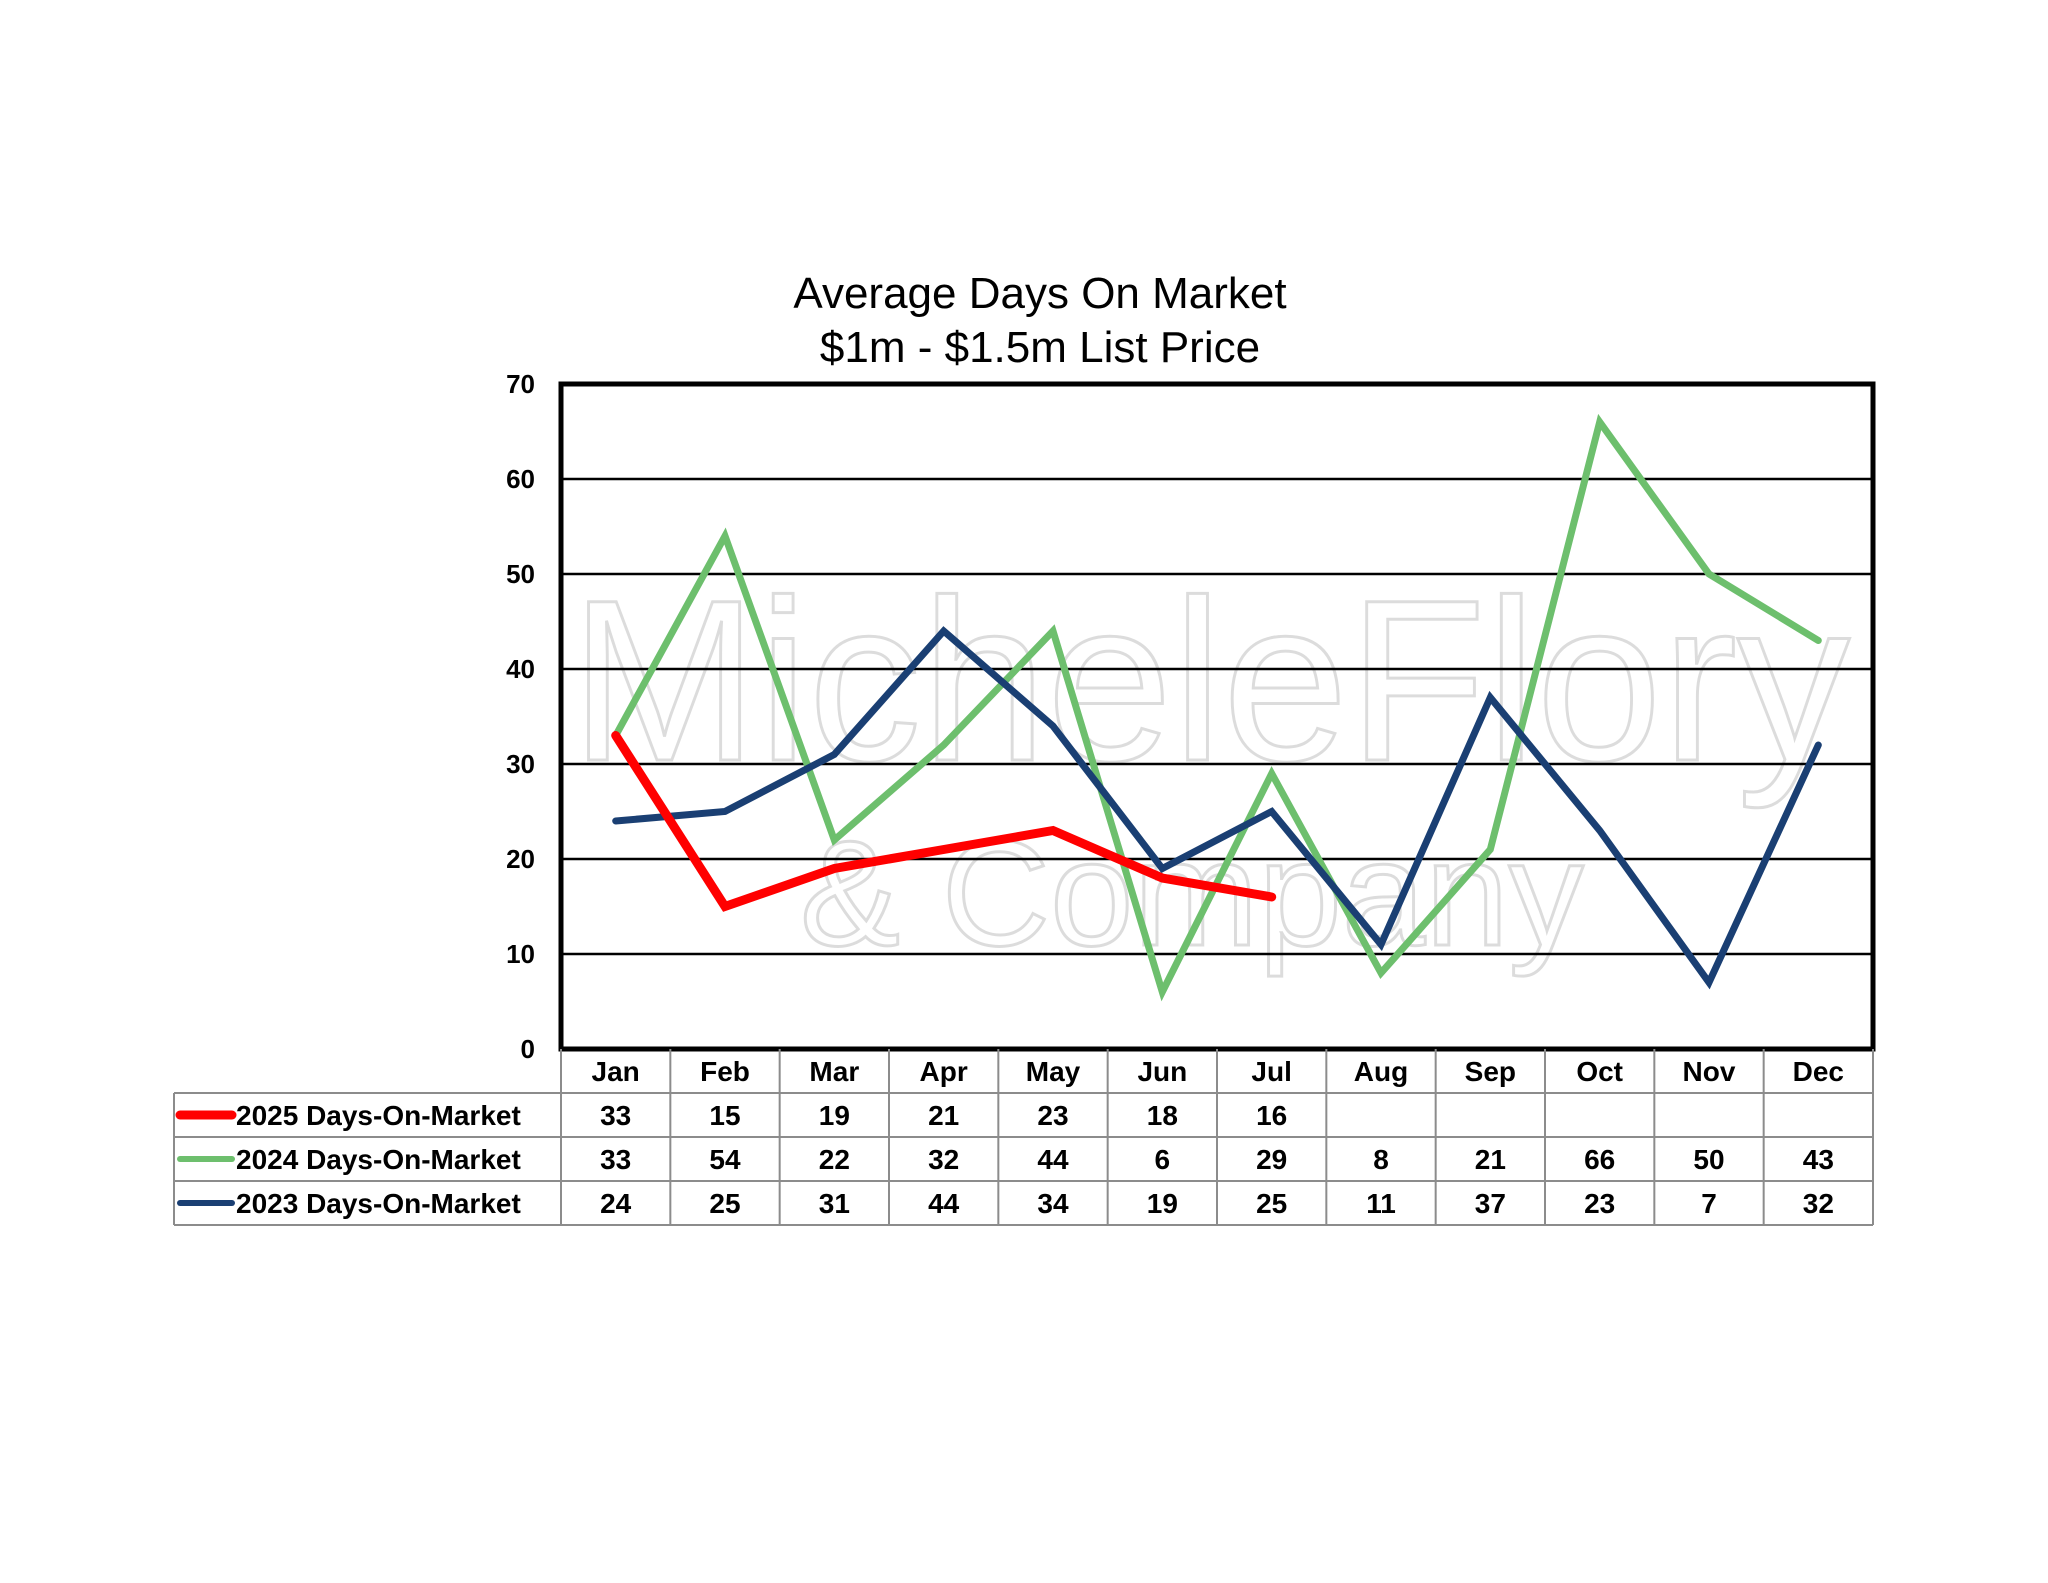  I want to click on category-label: May, so click(1053, 1071).